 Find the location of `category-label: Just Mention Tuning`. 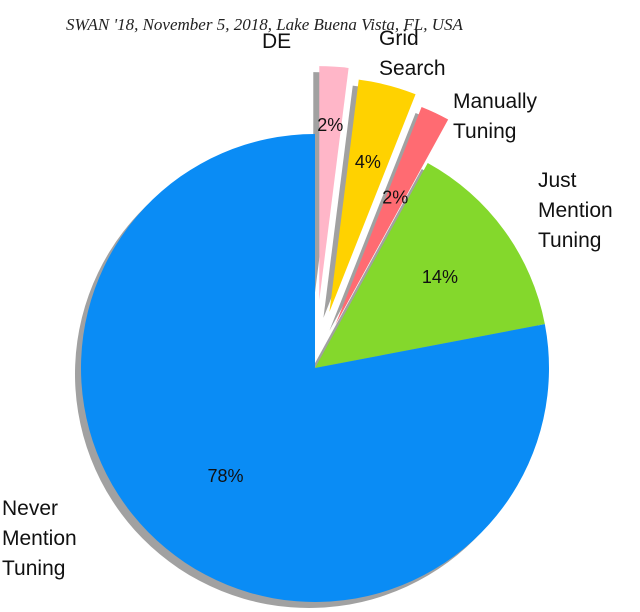

category-label: Just Mention Tuning is located at coordinates (575, 210).